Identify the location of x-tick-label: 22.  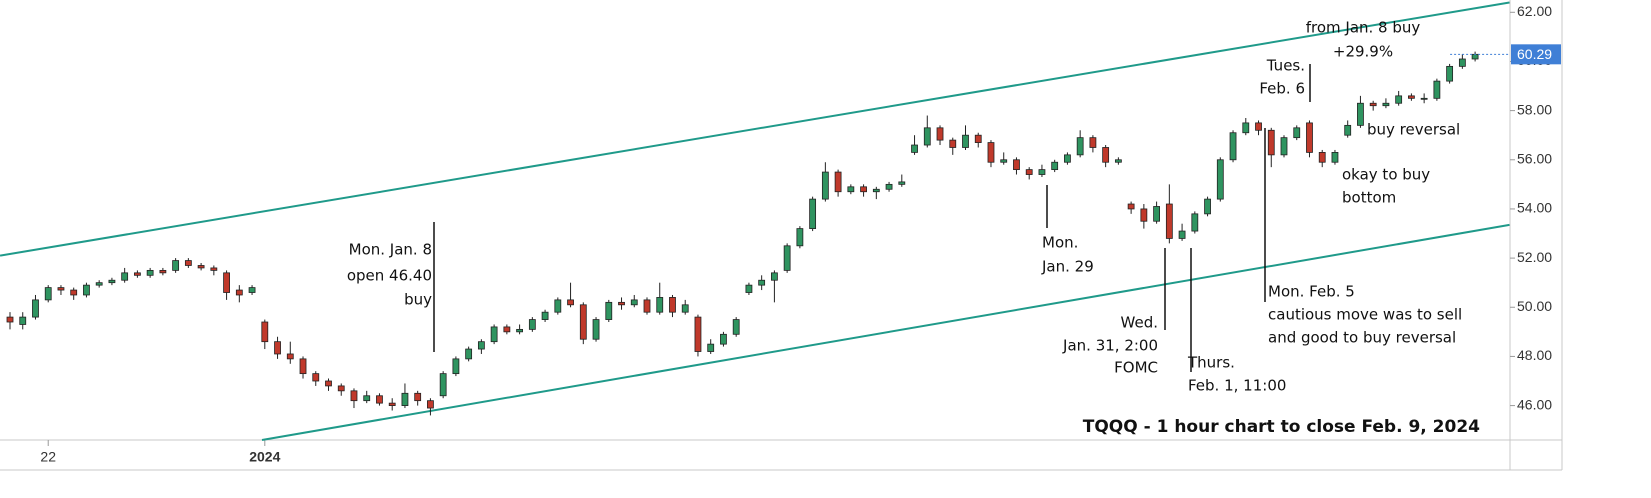
(48, 457).